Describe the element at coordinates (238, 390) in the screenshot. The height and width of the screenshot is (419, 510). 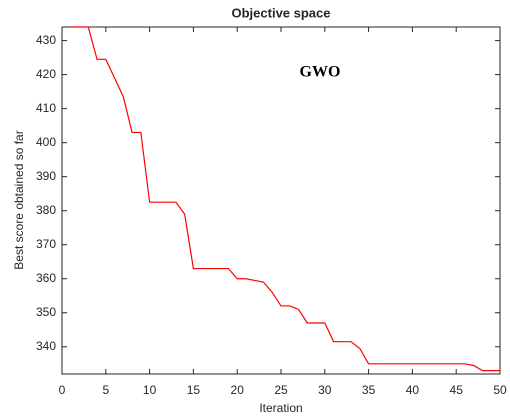
I see `x-tick-label: 20` at that location.